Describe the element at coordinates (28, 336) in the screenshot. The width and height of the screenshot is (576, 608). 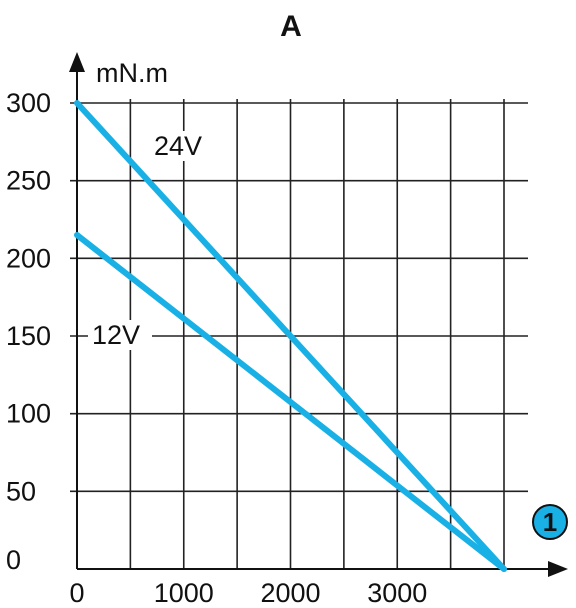
I see `y-tick-label: 150` at that location.